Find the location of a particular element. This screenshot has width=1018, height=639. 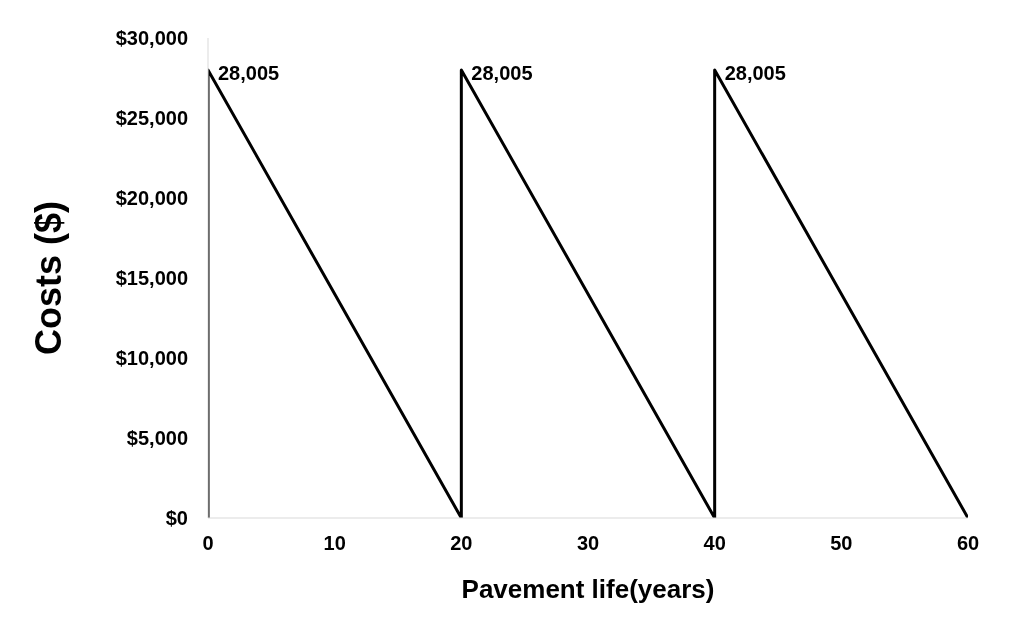

y-axis-title: Costs ($) is located at coordinates (48, 278).